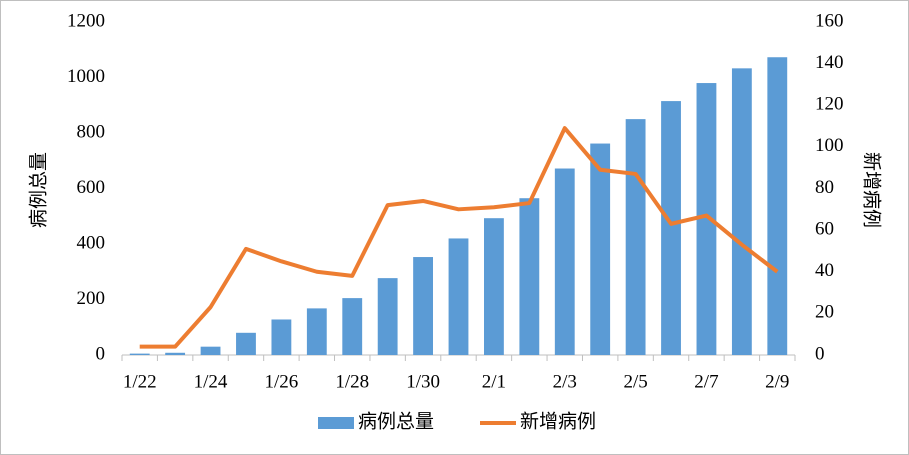 The image size is (909, 455). What do you see at coordinates (706, 381) in the screenshot?
I see `x-tick-label: 2/7` at bounding box center [706, 381].